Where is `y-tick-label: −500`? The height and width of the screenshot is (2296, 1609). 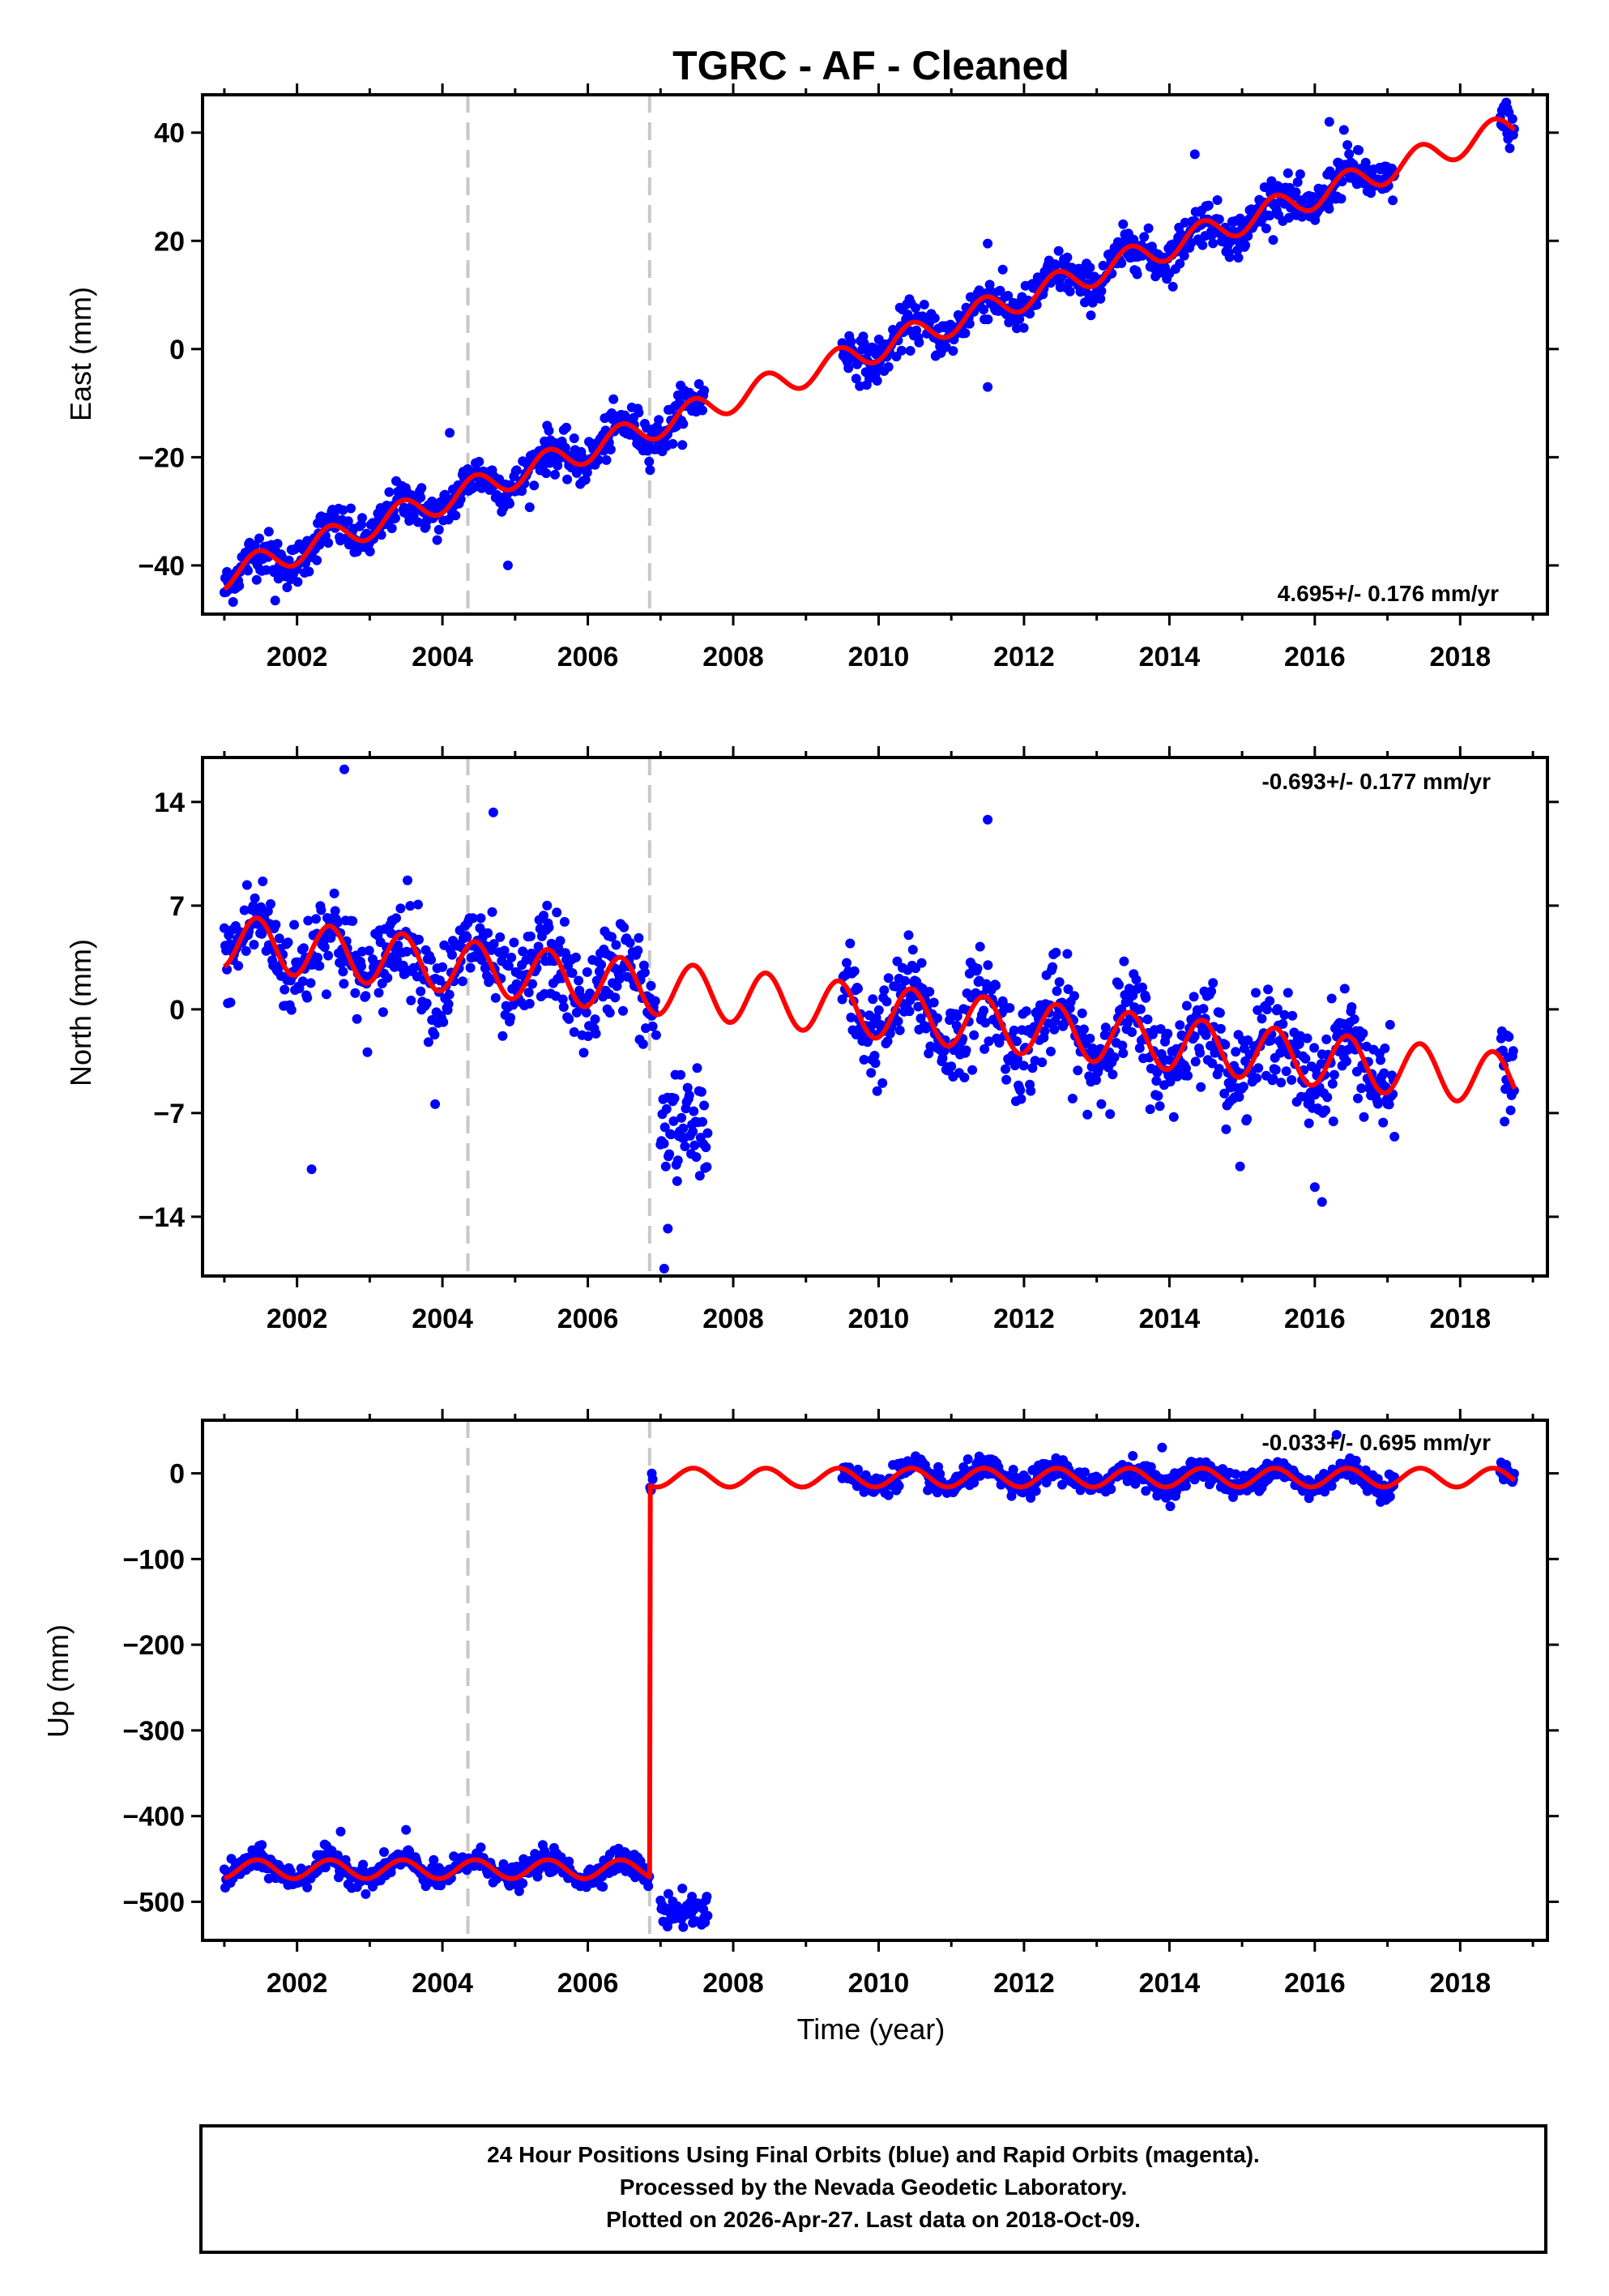
y-tick-label: −500 is located at coordinates (153, 1902).